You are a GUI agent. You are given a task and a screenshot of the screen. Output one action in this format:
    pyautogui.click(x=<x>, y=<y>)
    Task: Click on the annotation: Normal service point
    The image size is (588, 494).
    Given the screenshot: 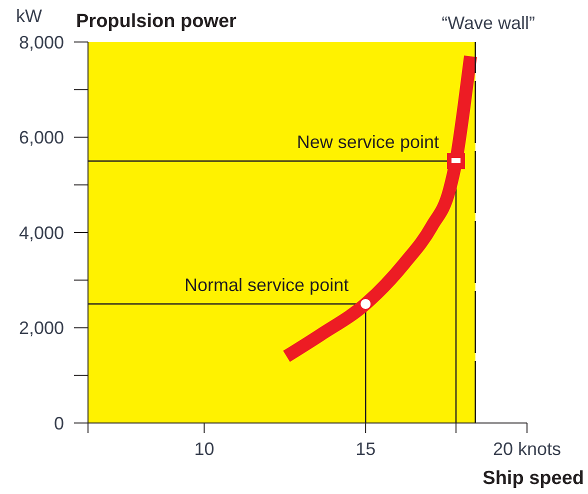 What is the action you would take?
    pyautogui.click(x=266, y=284)
    